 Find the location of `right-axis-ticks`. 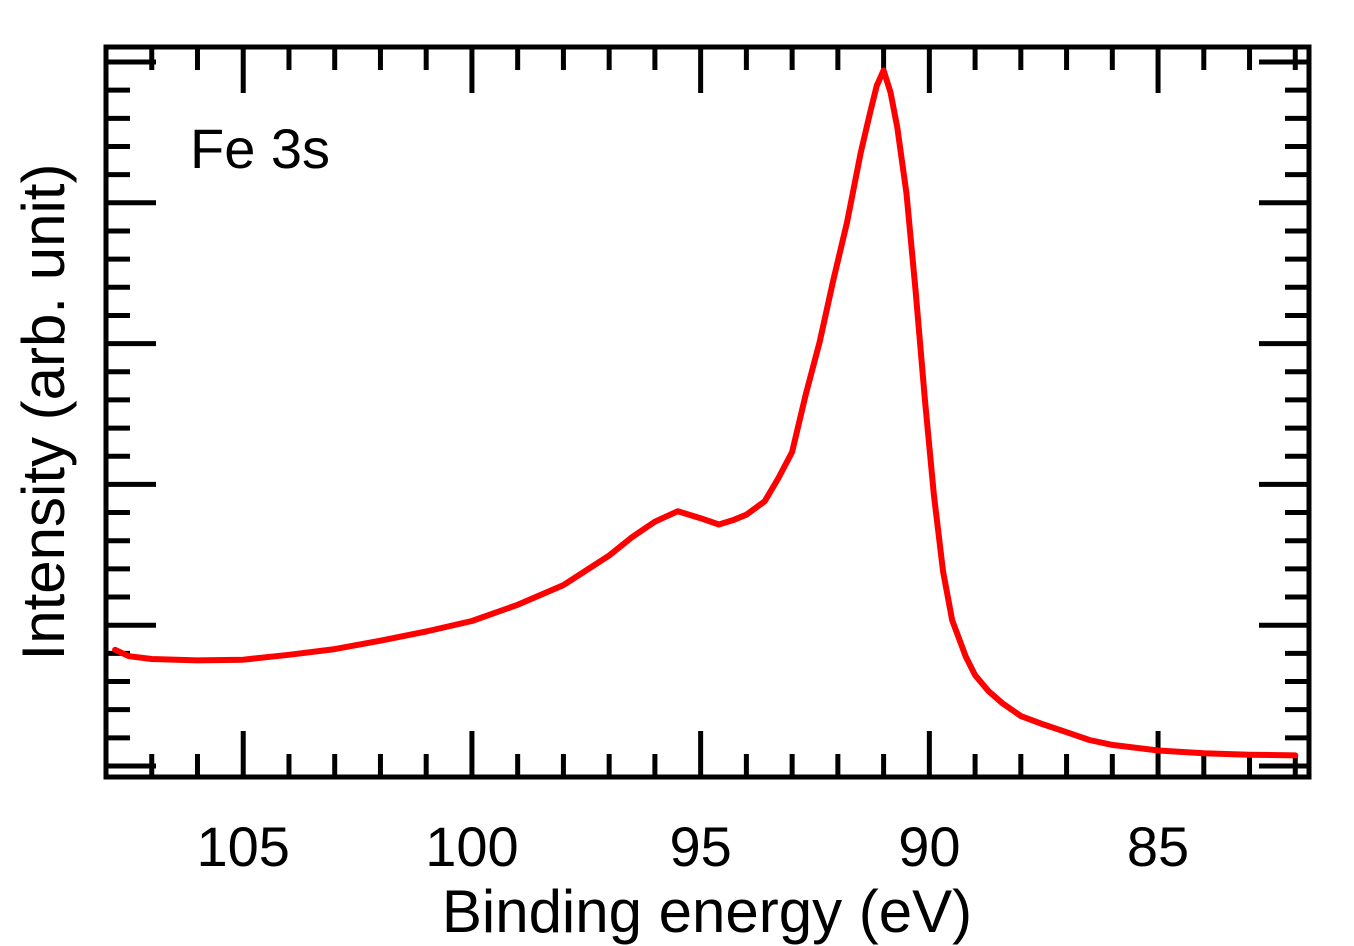

right-axis-ticks is located at coordinates (1284, 414).